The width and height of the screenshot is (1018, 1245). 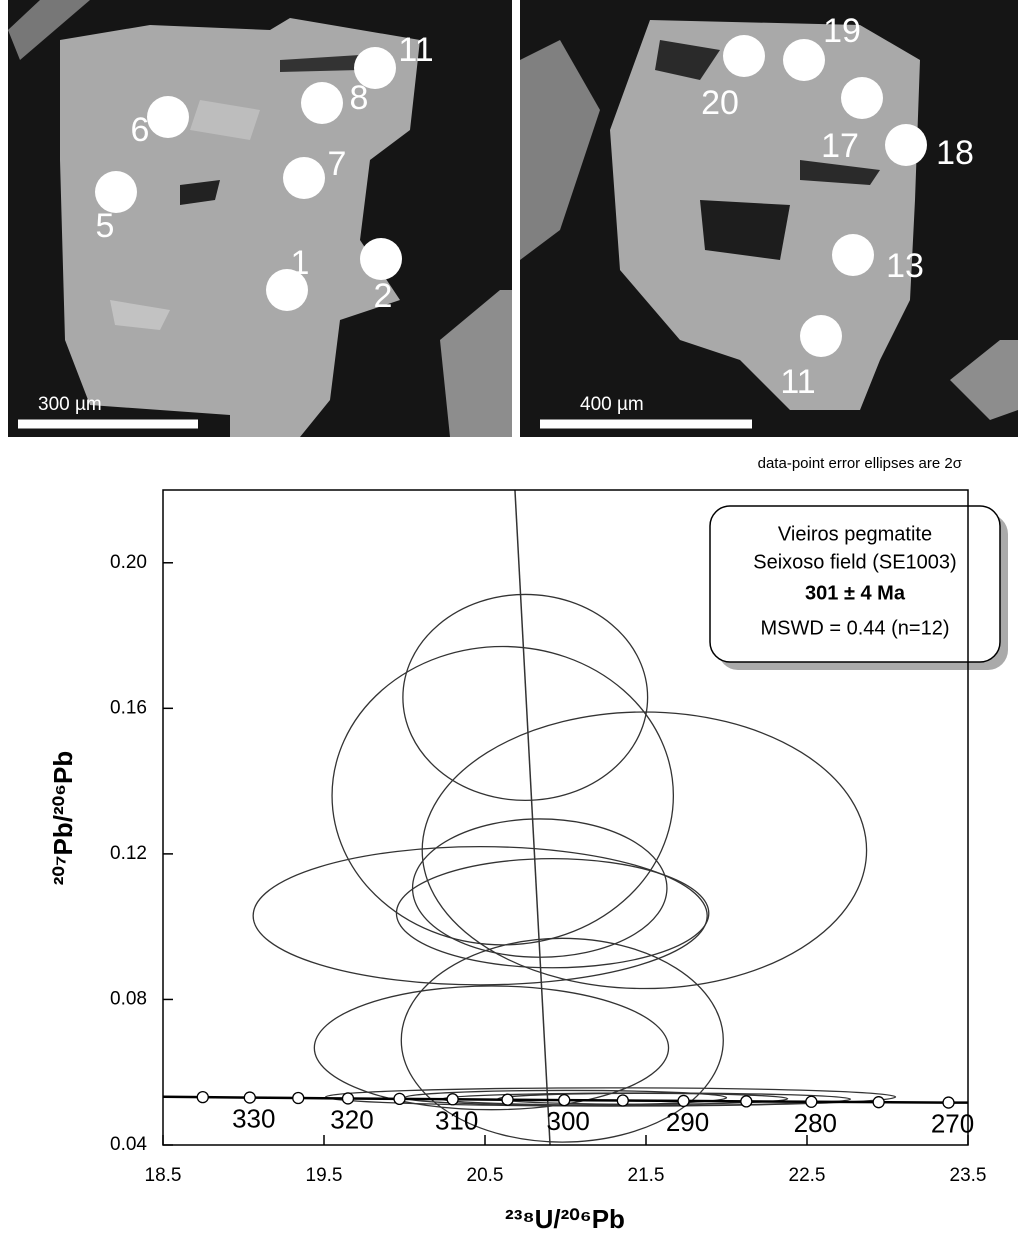 I want to click on spot-label: 2, so click(x=383, y=296).